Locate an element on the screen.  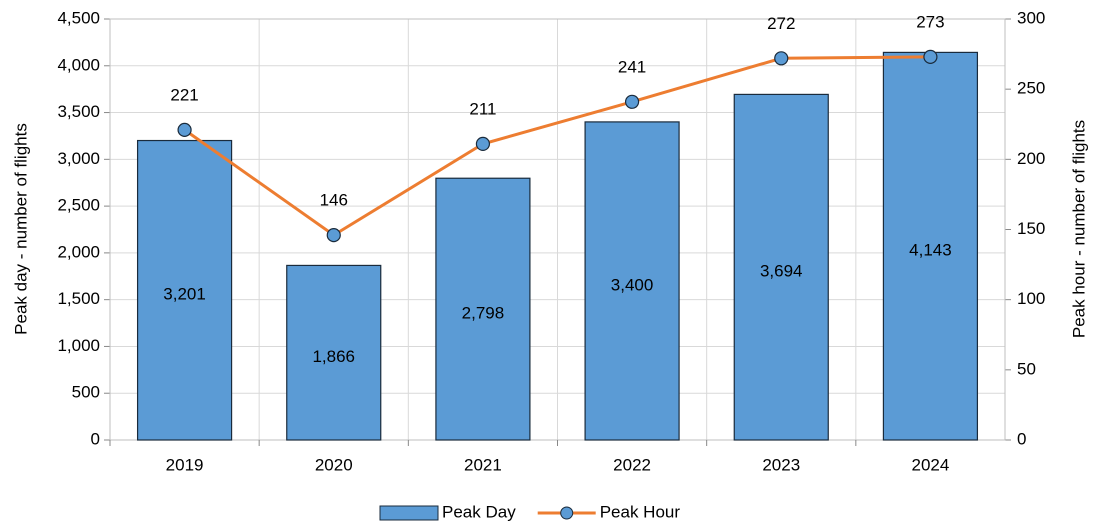
y2-tick-label: 0 is located at coordinates (1021, 438).